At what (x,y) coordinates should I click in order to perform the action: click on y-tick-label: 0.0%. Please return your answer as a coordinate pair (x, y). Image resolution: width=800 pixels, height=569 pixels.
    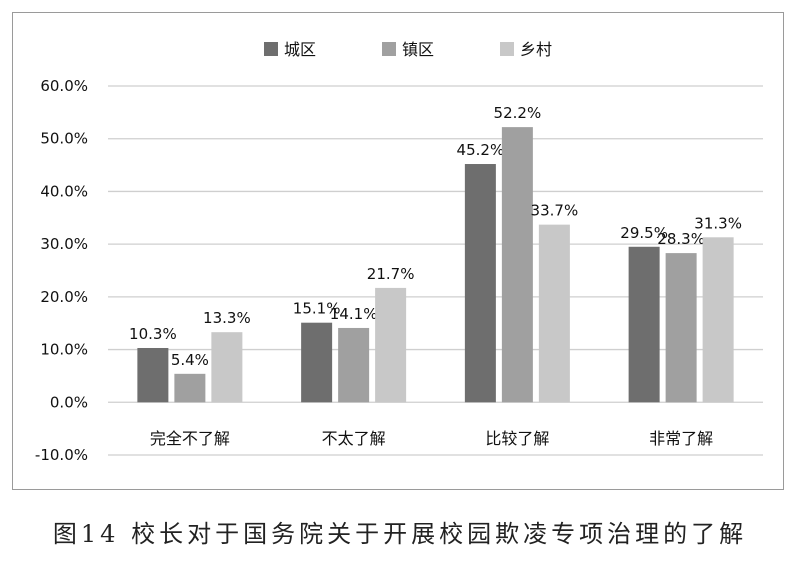
    Looking at the image, I should click on (69, 402).